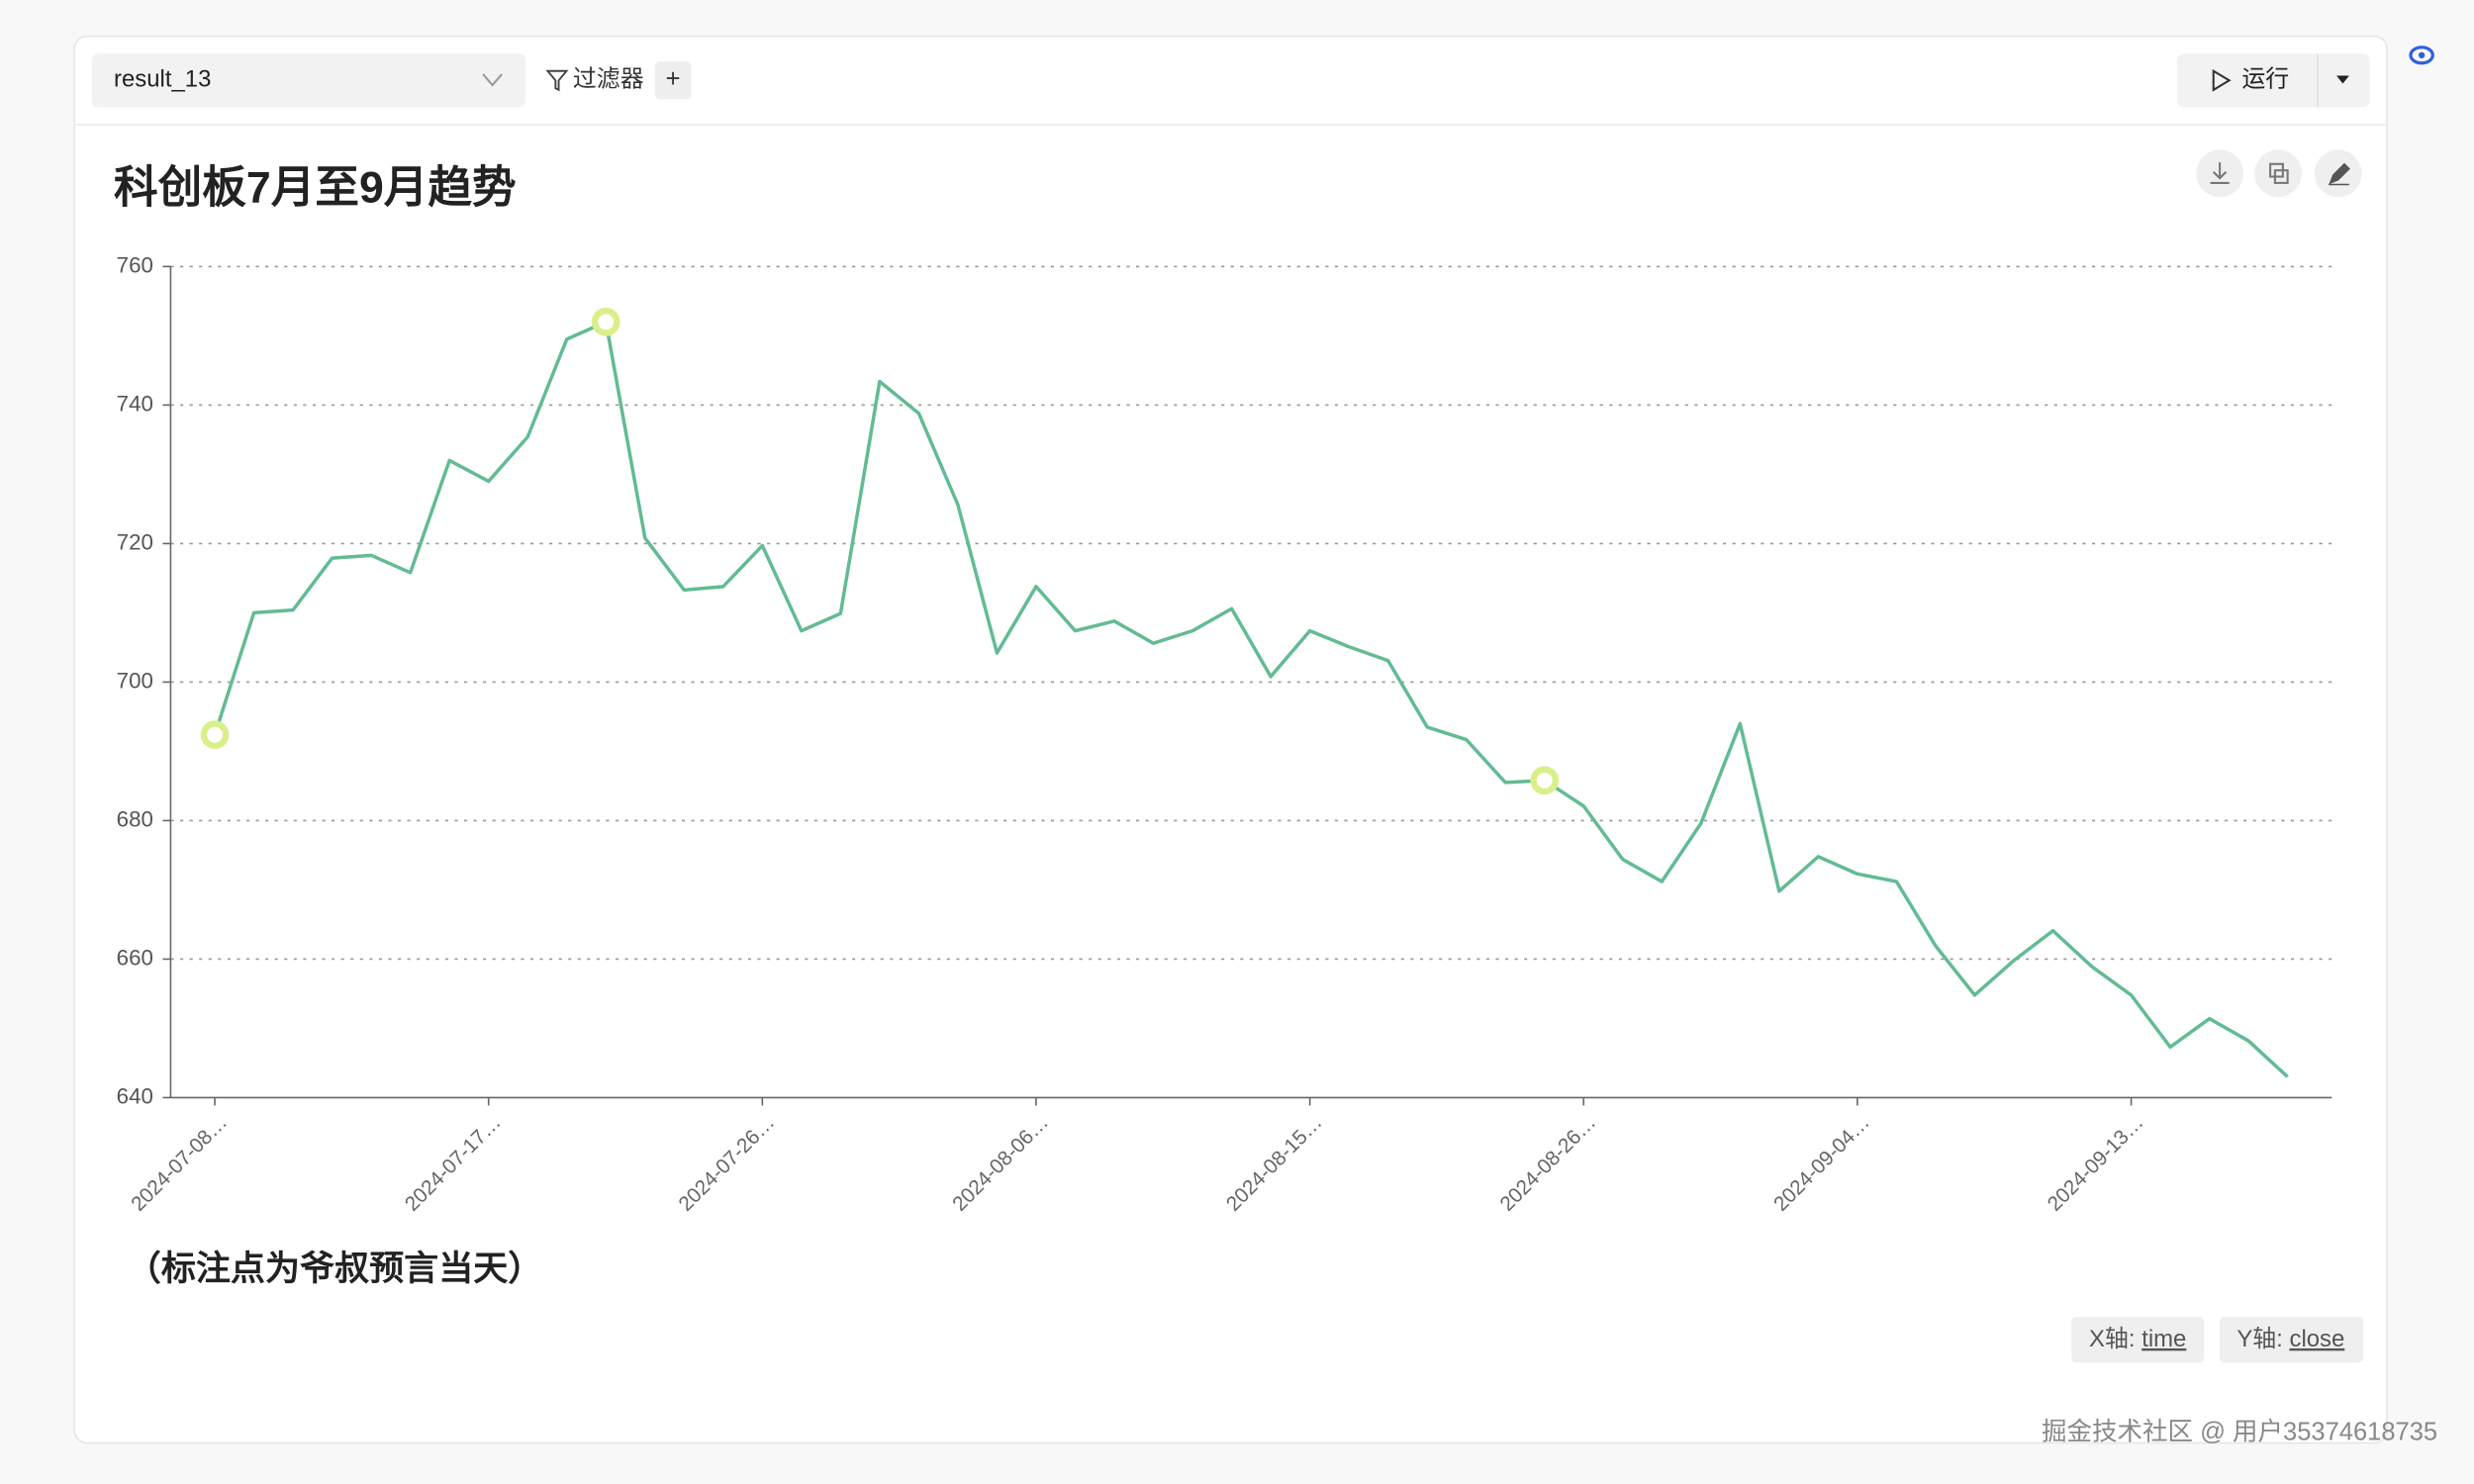 The image size is (2474, 1484). Describe the element at coordinates (2220, 173) in the screenshot. I see `download-icon` at that location.